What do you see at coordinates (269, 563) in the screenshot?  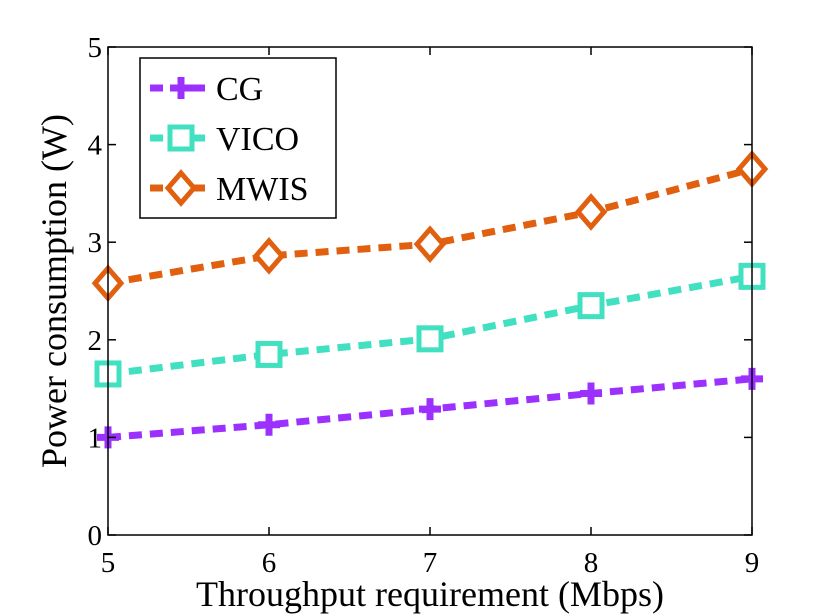 I see `x-tick-label: 6` at bounding box center [269, 563].